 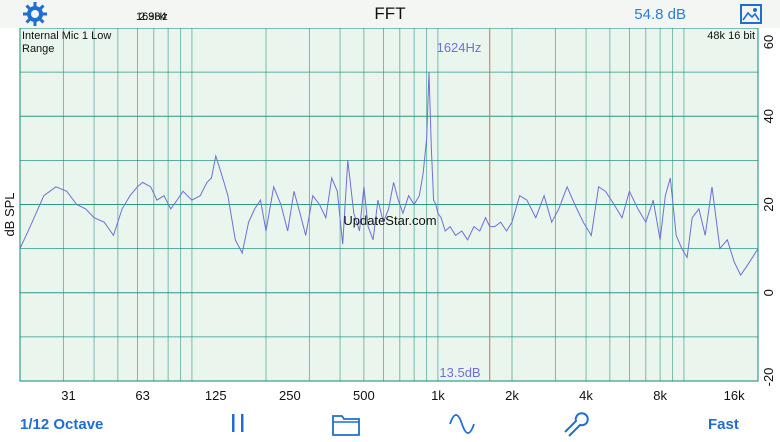 What do you see at coordinates (459, 47) in the screenshot?
I see `peak-frequency-label: 1624Hz` at bounding box center [459, 47].